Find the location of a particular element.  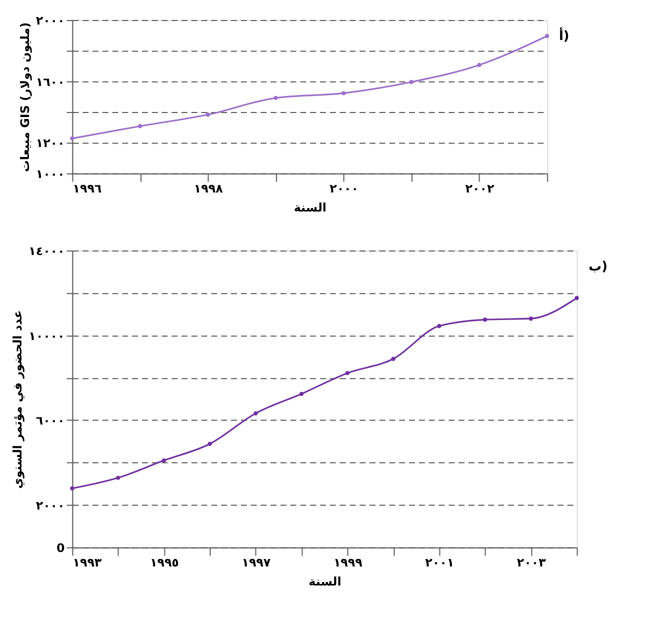

text: أ) is located at coordinates (564, 35).